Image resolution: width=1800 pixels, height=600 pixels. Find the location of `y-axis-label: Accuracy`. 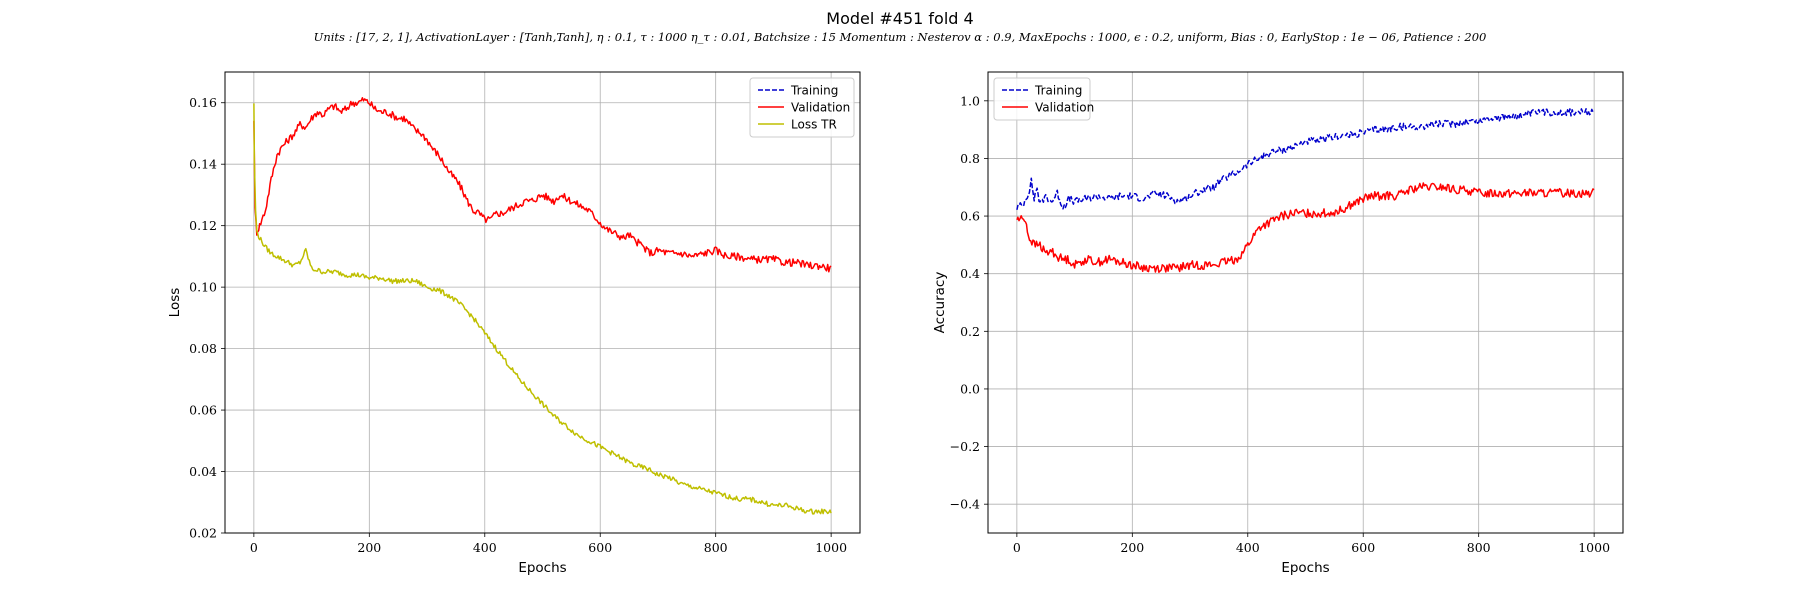

y-axis-label: Accuracy is located at coordinates (940, 303).